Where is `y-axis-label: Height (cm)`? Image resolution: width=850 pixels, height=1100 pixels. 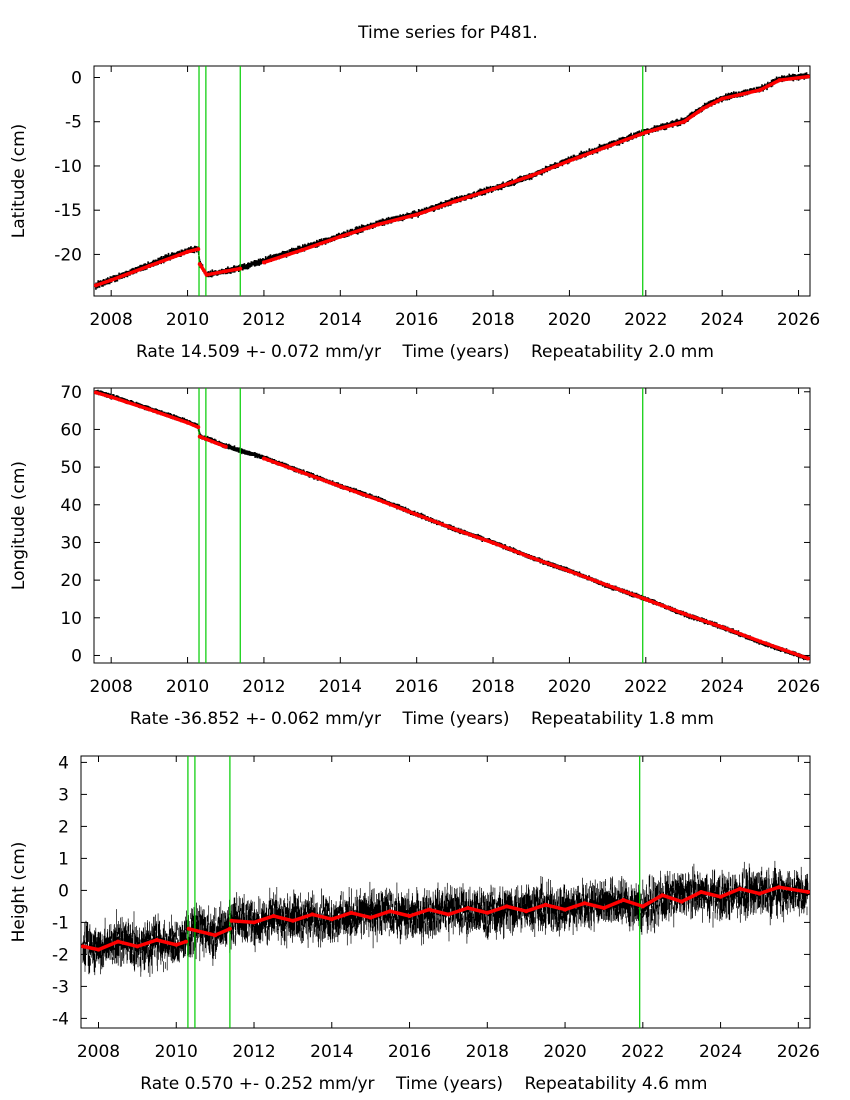
y-axis-label: Height (cm) is located at coordinates (19, 892).